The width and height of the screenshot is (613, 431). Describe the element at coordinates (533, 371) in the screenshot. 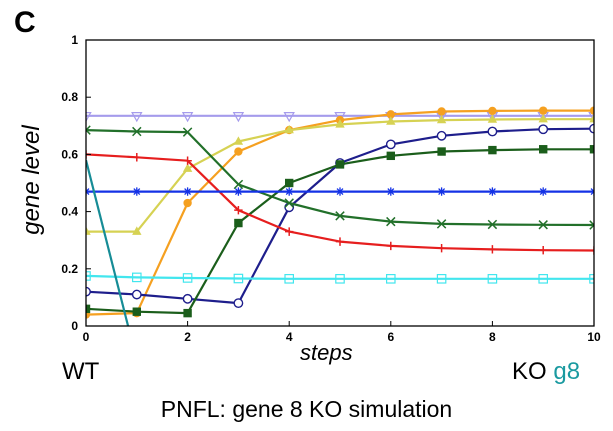

I see `ko-prefix: KO` at that location.